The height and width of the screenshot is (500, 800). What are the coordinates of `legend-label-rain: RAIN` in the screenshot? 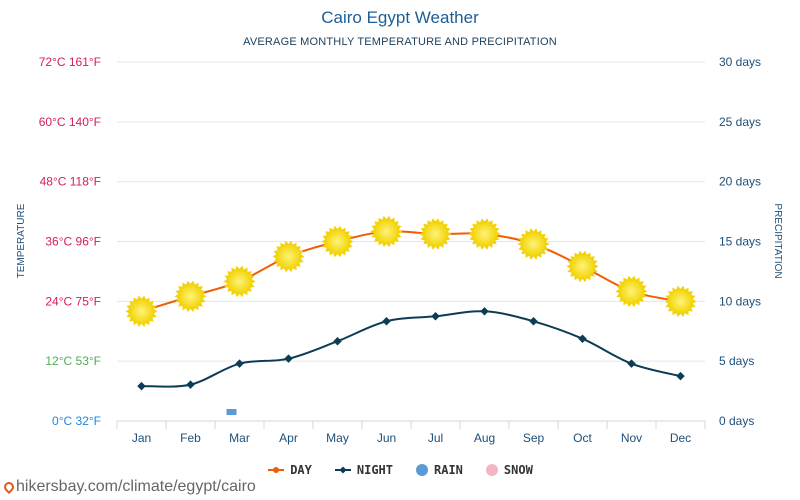 It's located at (448, 470).